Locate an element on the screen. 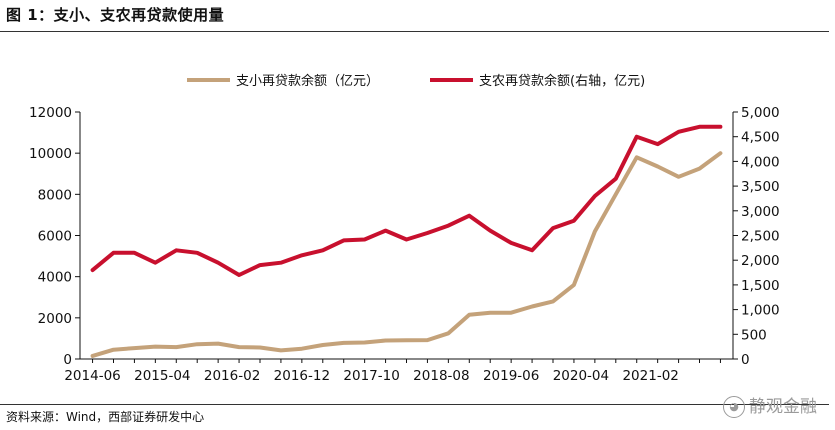 Image resolution: width=835 pixels, height=430 pixels. legend: 支小再贷款余额（亿元） 支农再贷款余额(右轴，亿元) is located at coordinates (416, 81).